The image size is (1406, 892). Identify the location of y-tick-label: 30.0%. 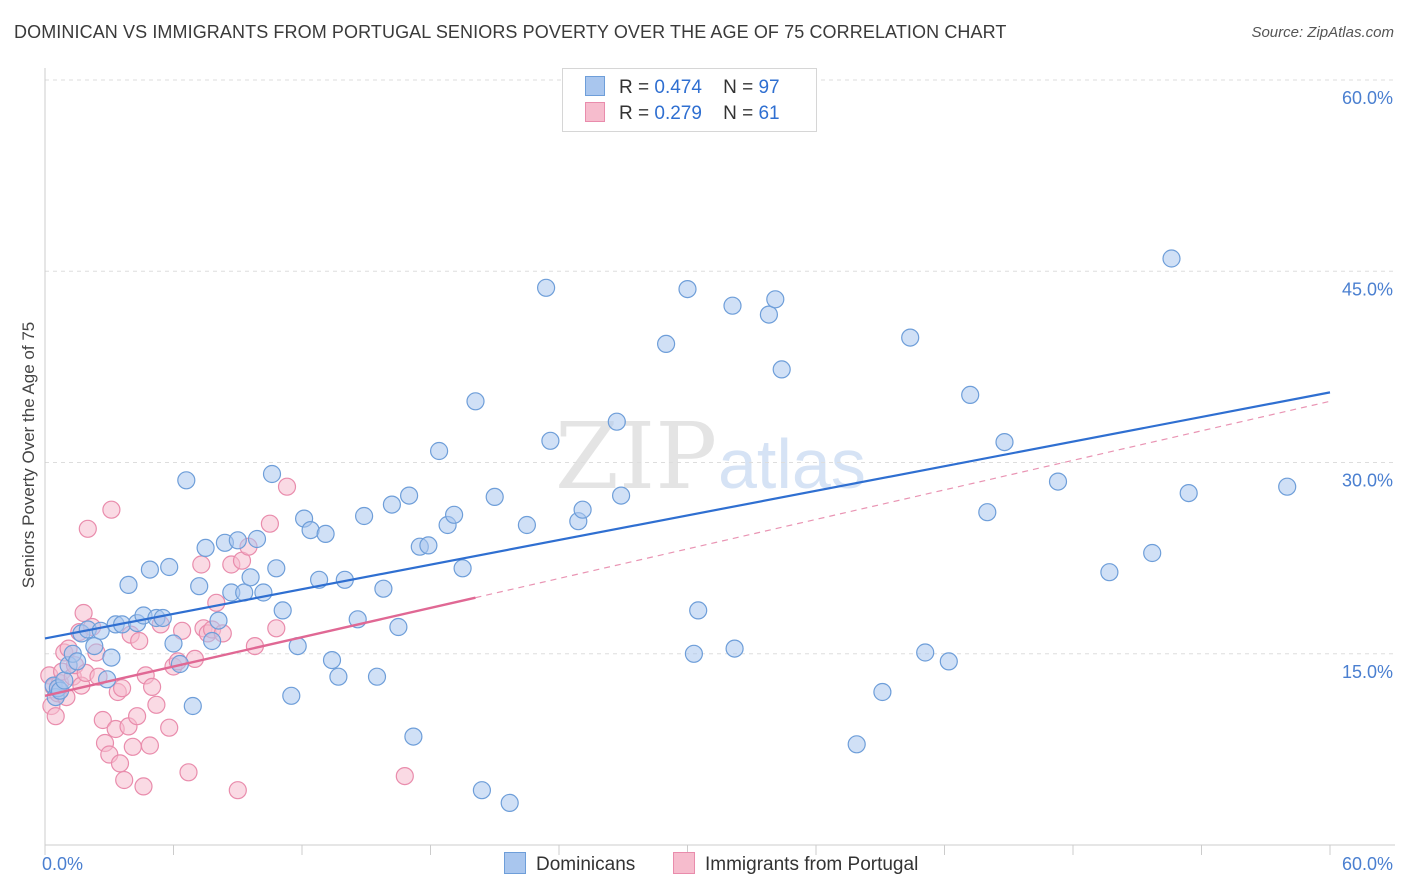
(1367, 481).